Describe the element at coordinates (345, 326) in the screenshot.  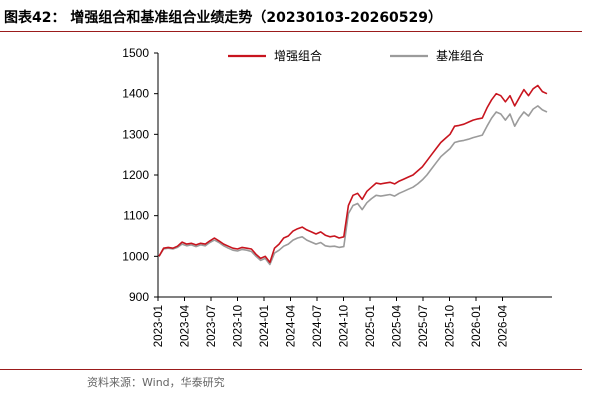
I see `x-tick-label: 2024-10` at that location.